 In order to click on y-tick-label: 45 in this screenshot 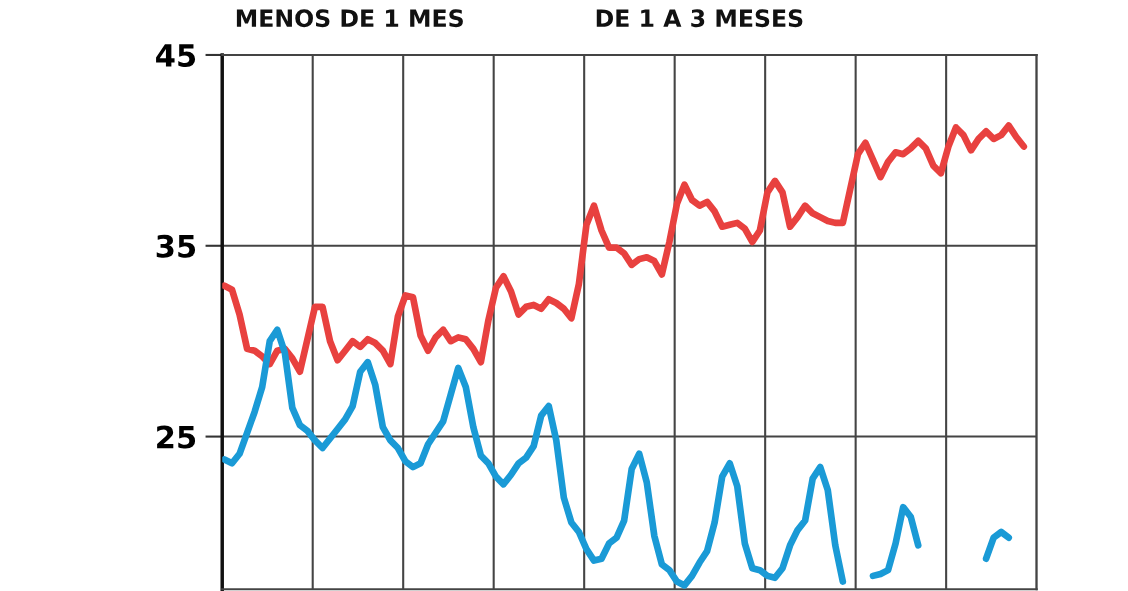, I will do `click(176, 56)`.